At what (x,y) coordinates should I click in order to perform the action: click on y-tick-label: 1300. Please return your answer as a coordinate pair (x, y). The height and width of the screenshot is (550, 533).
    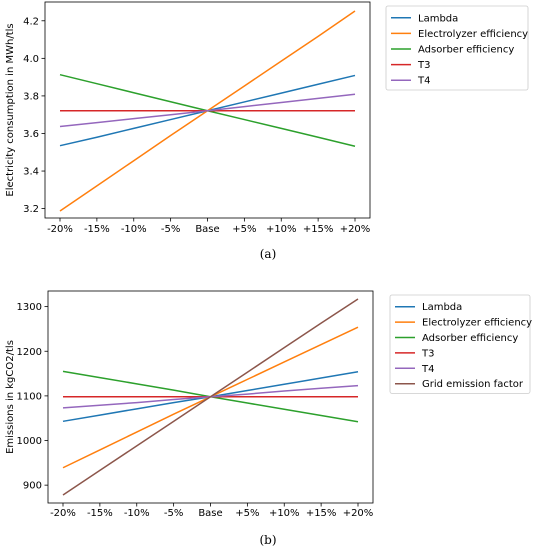
    Looking at the image, I should click on (29, 307).